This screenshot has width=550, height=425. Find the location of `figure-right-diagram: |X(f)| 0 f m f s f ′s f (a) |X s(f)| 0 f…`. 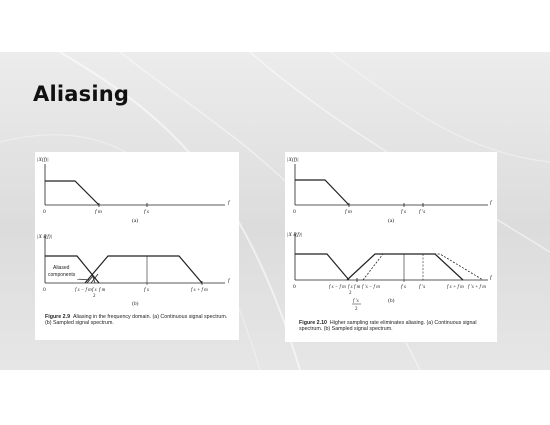

figure-right-diagram: |X(f)| 0 f m f s f ′s f (a) |X s(f)| 0 f… is located at coordinates (390, 234).